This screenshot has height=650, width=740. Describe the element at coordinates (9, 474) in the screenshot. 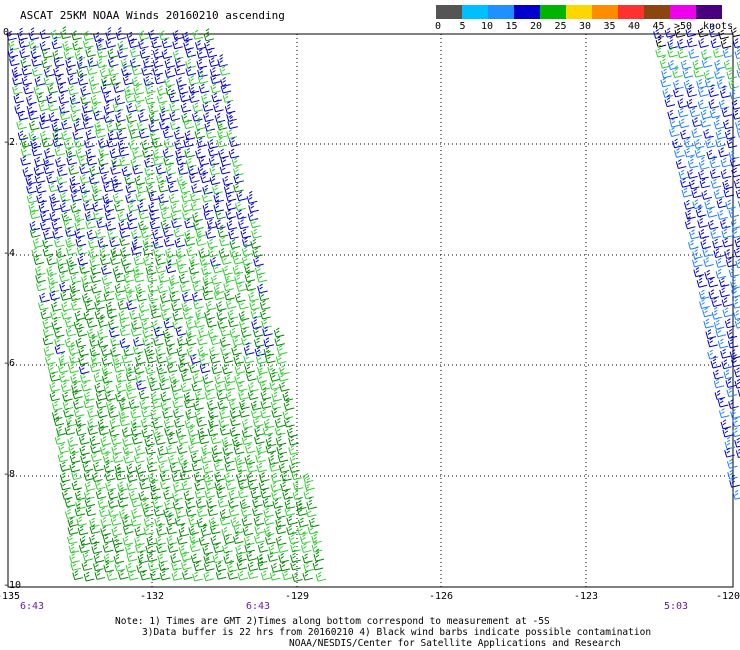

I see `latitude-label: -8` at that location.